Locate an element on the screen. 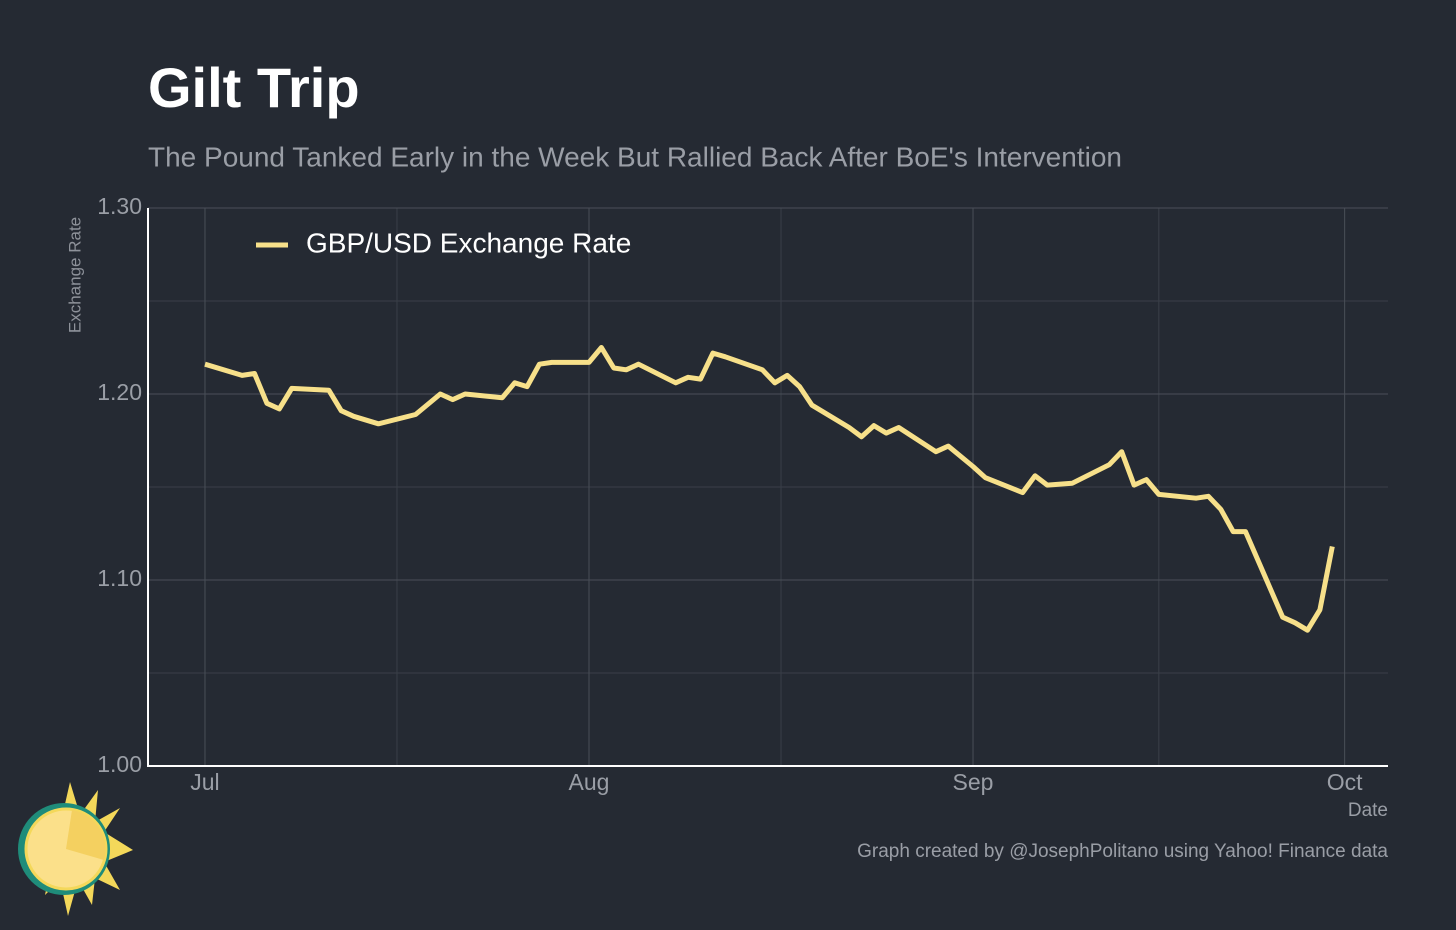  y-tick-label: 1.00 is located at coordinates (119, 764).